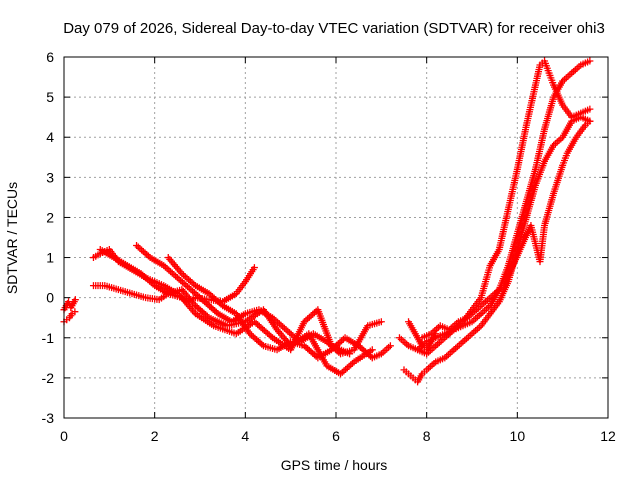 This screenshot has height=485, width=640. Describe the element at coordinates (50, 57) in the screenshot. I see `y-tick-label: 6` at that location.